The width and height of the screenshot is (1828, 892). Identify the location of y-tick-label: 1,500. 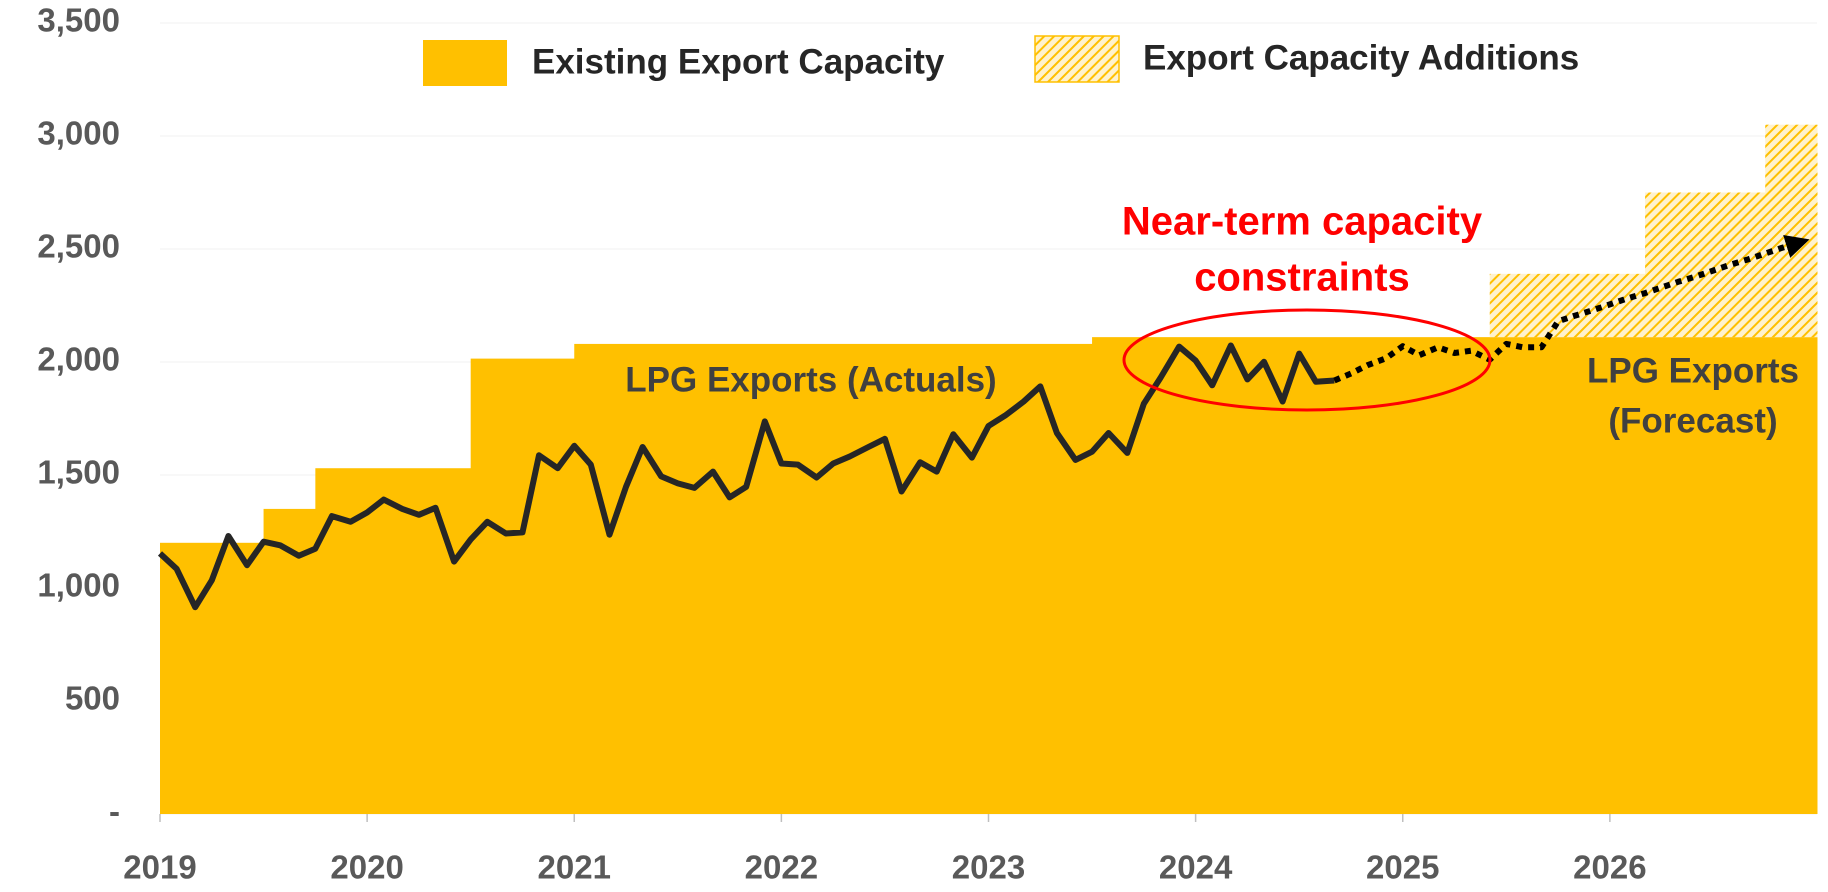
(78, 472).